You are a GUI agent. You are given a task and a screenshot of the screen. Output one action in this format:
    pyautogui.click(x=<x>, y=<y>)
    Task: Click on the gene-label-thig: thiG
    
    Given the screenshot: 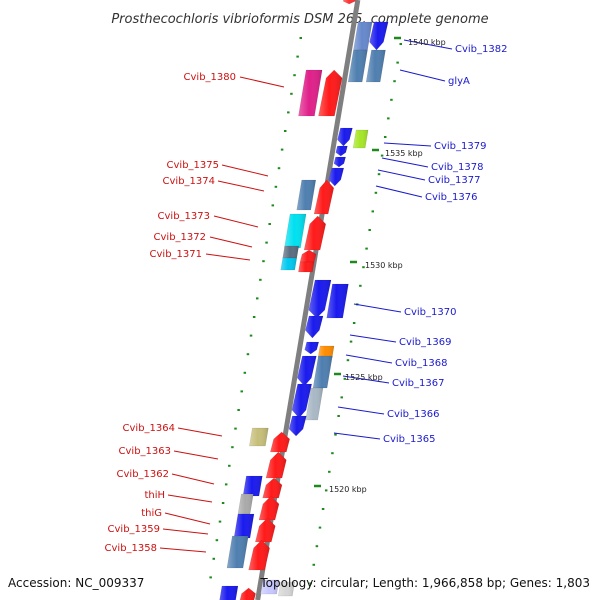 What is the action you would take?
    pyautogui.click(x=151, y=513)
    